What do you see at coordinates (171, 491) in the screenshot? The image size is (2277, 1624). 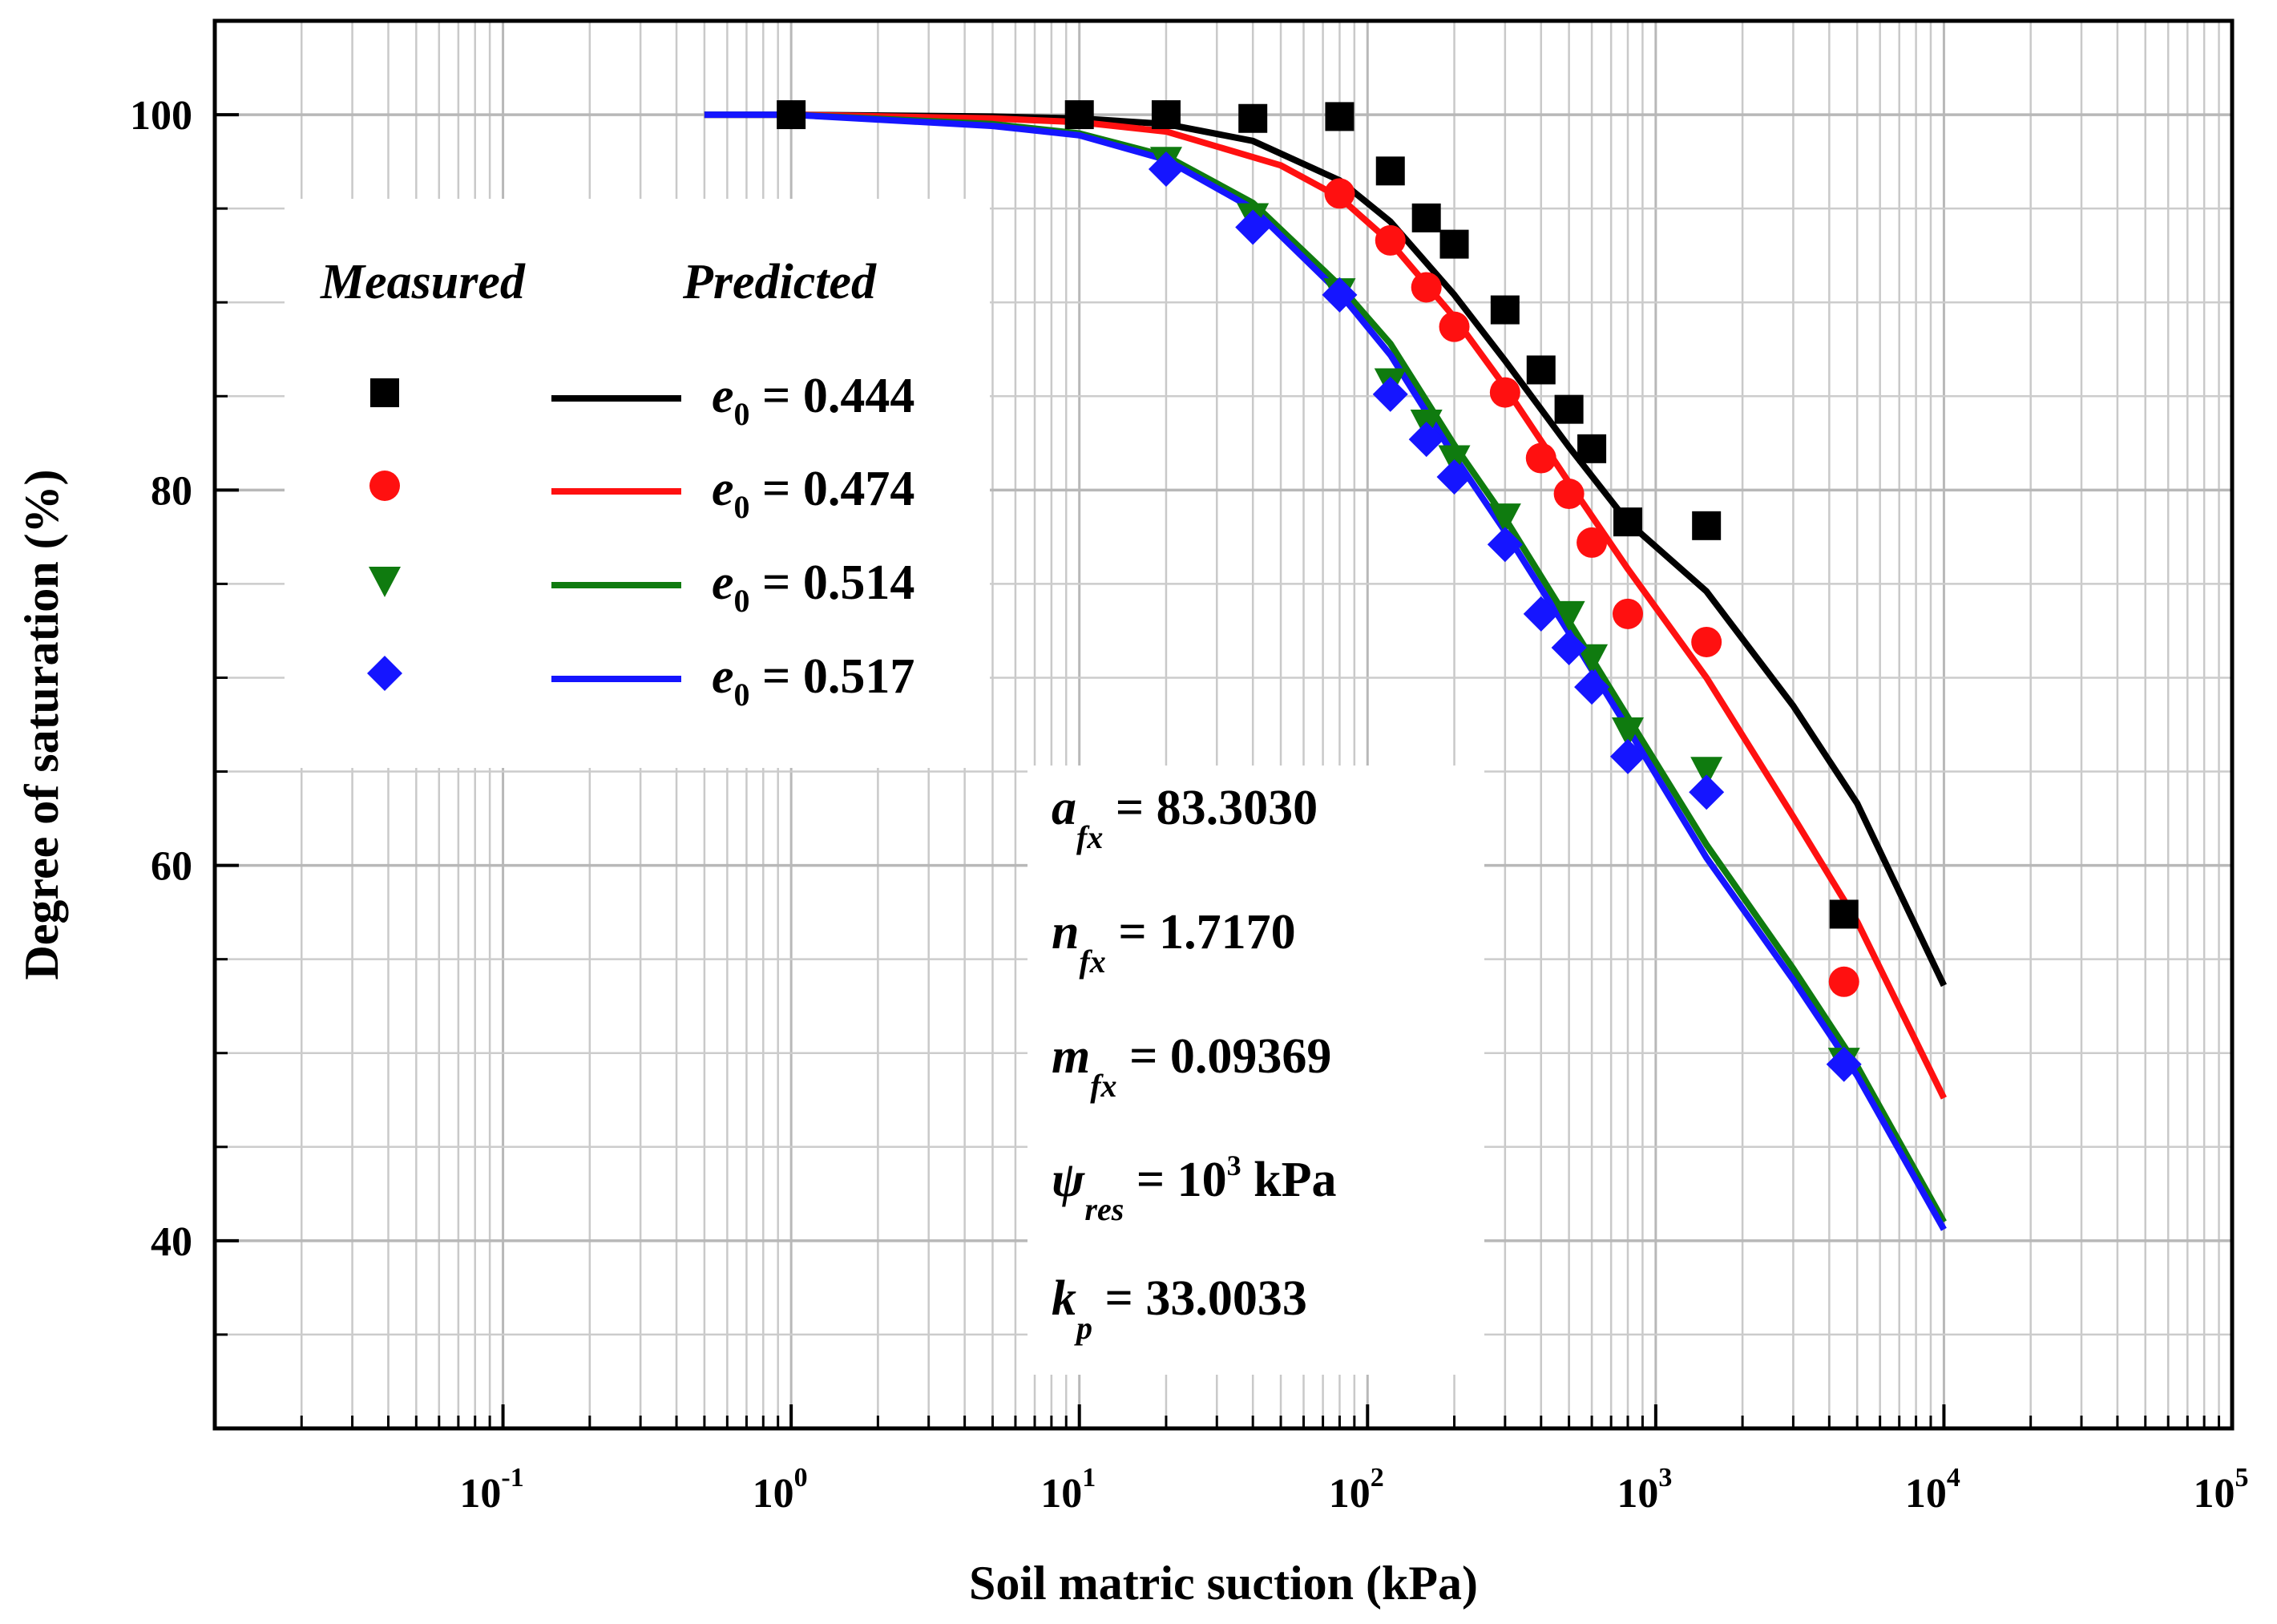 I see `y-tick-label: 80` at bounding box center [171, 491].